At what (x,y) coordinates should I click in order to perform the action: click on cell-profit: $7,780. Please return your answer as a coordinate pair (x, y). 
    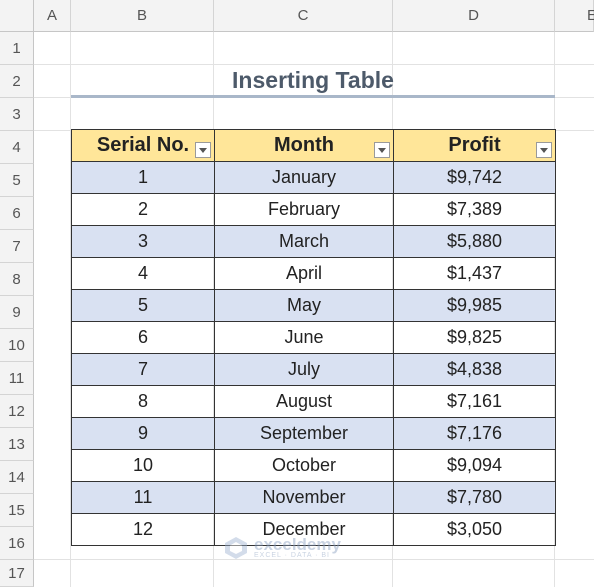
    Looking at the image, I should click on (474, 497).